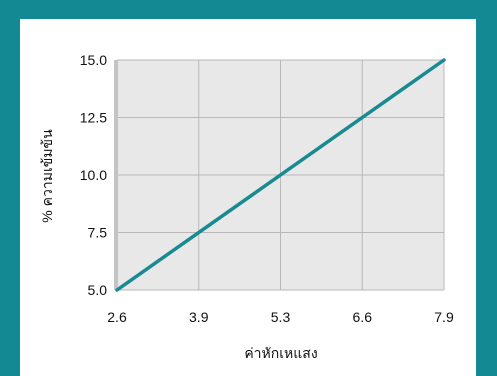 This screenshot has height=376, width=497. What do you see at coordinates (47, 176) in the screenshot?
I see `y-axis-title: % ความเข้มข้น` at bounding box center [47, 176].